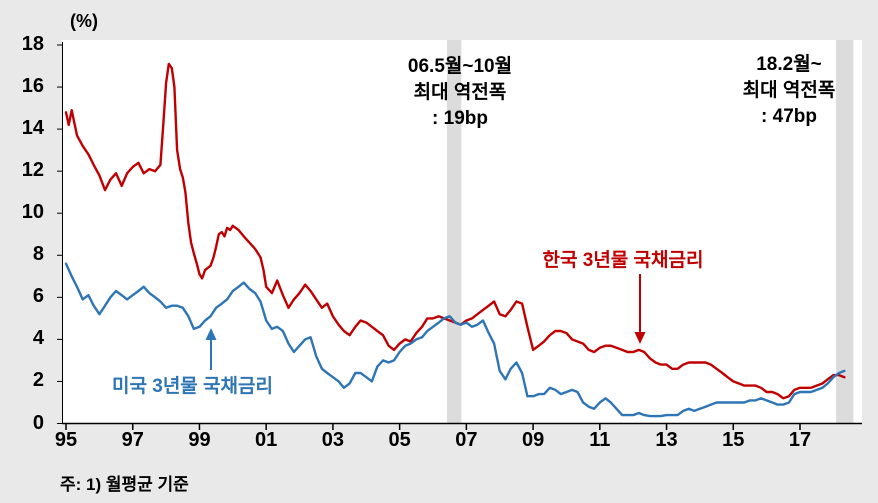 Image resolution: width=878 pixels, height=503 pixels. I want to click on annotation-2006-inversion: 06.5월~10월 최대 역전폭 : 19bp, so click(460, 93).